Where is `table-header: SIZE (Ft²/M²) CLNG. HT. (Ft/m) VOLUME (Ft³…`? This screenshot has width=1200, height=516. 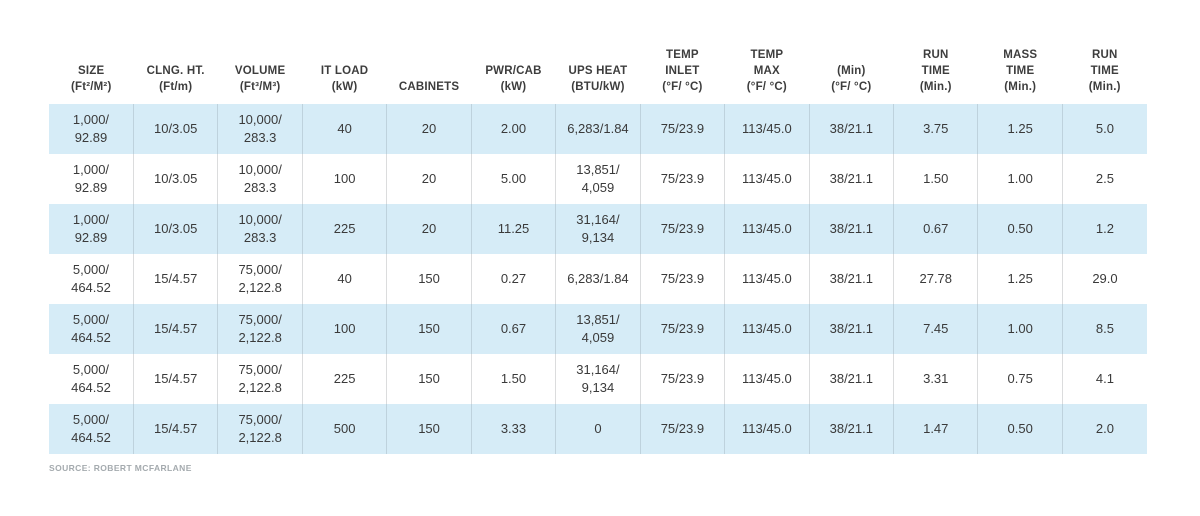 table-header: SIZE (Ft²/M²) CLNG. HT. (Ft/m) VOLUME (Ft³… is located at coordinates (598, 70).